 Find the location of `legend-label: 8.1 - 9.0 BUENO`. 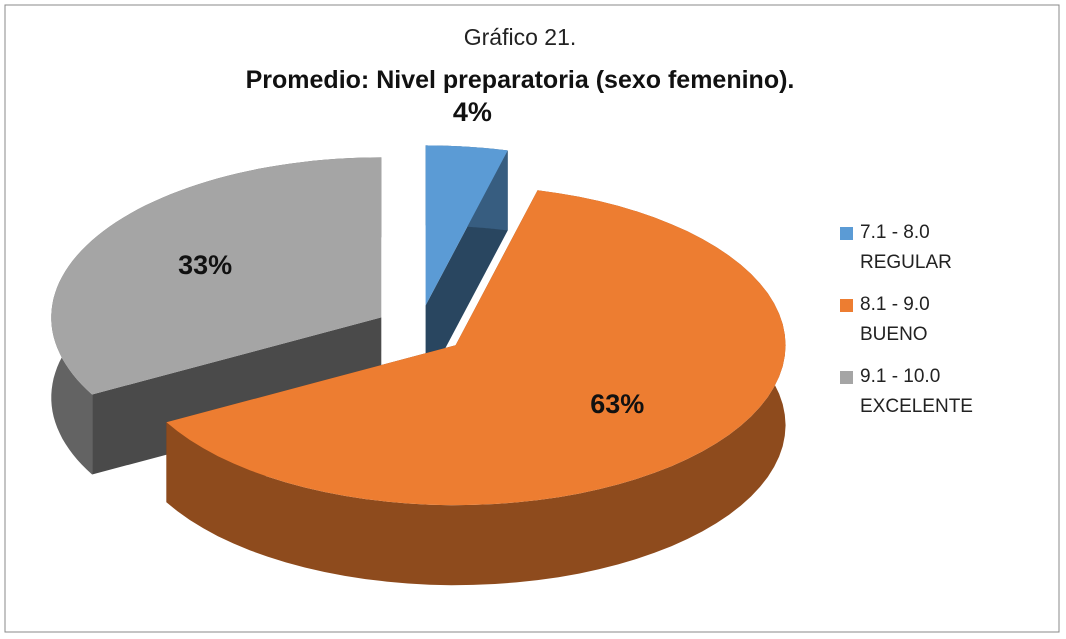

legend-label: 8.1 - 9.0 BUENO is located at coordinates (895, 319).